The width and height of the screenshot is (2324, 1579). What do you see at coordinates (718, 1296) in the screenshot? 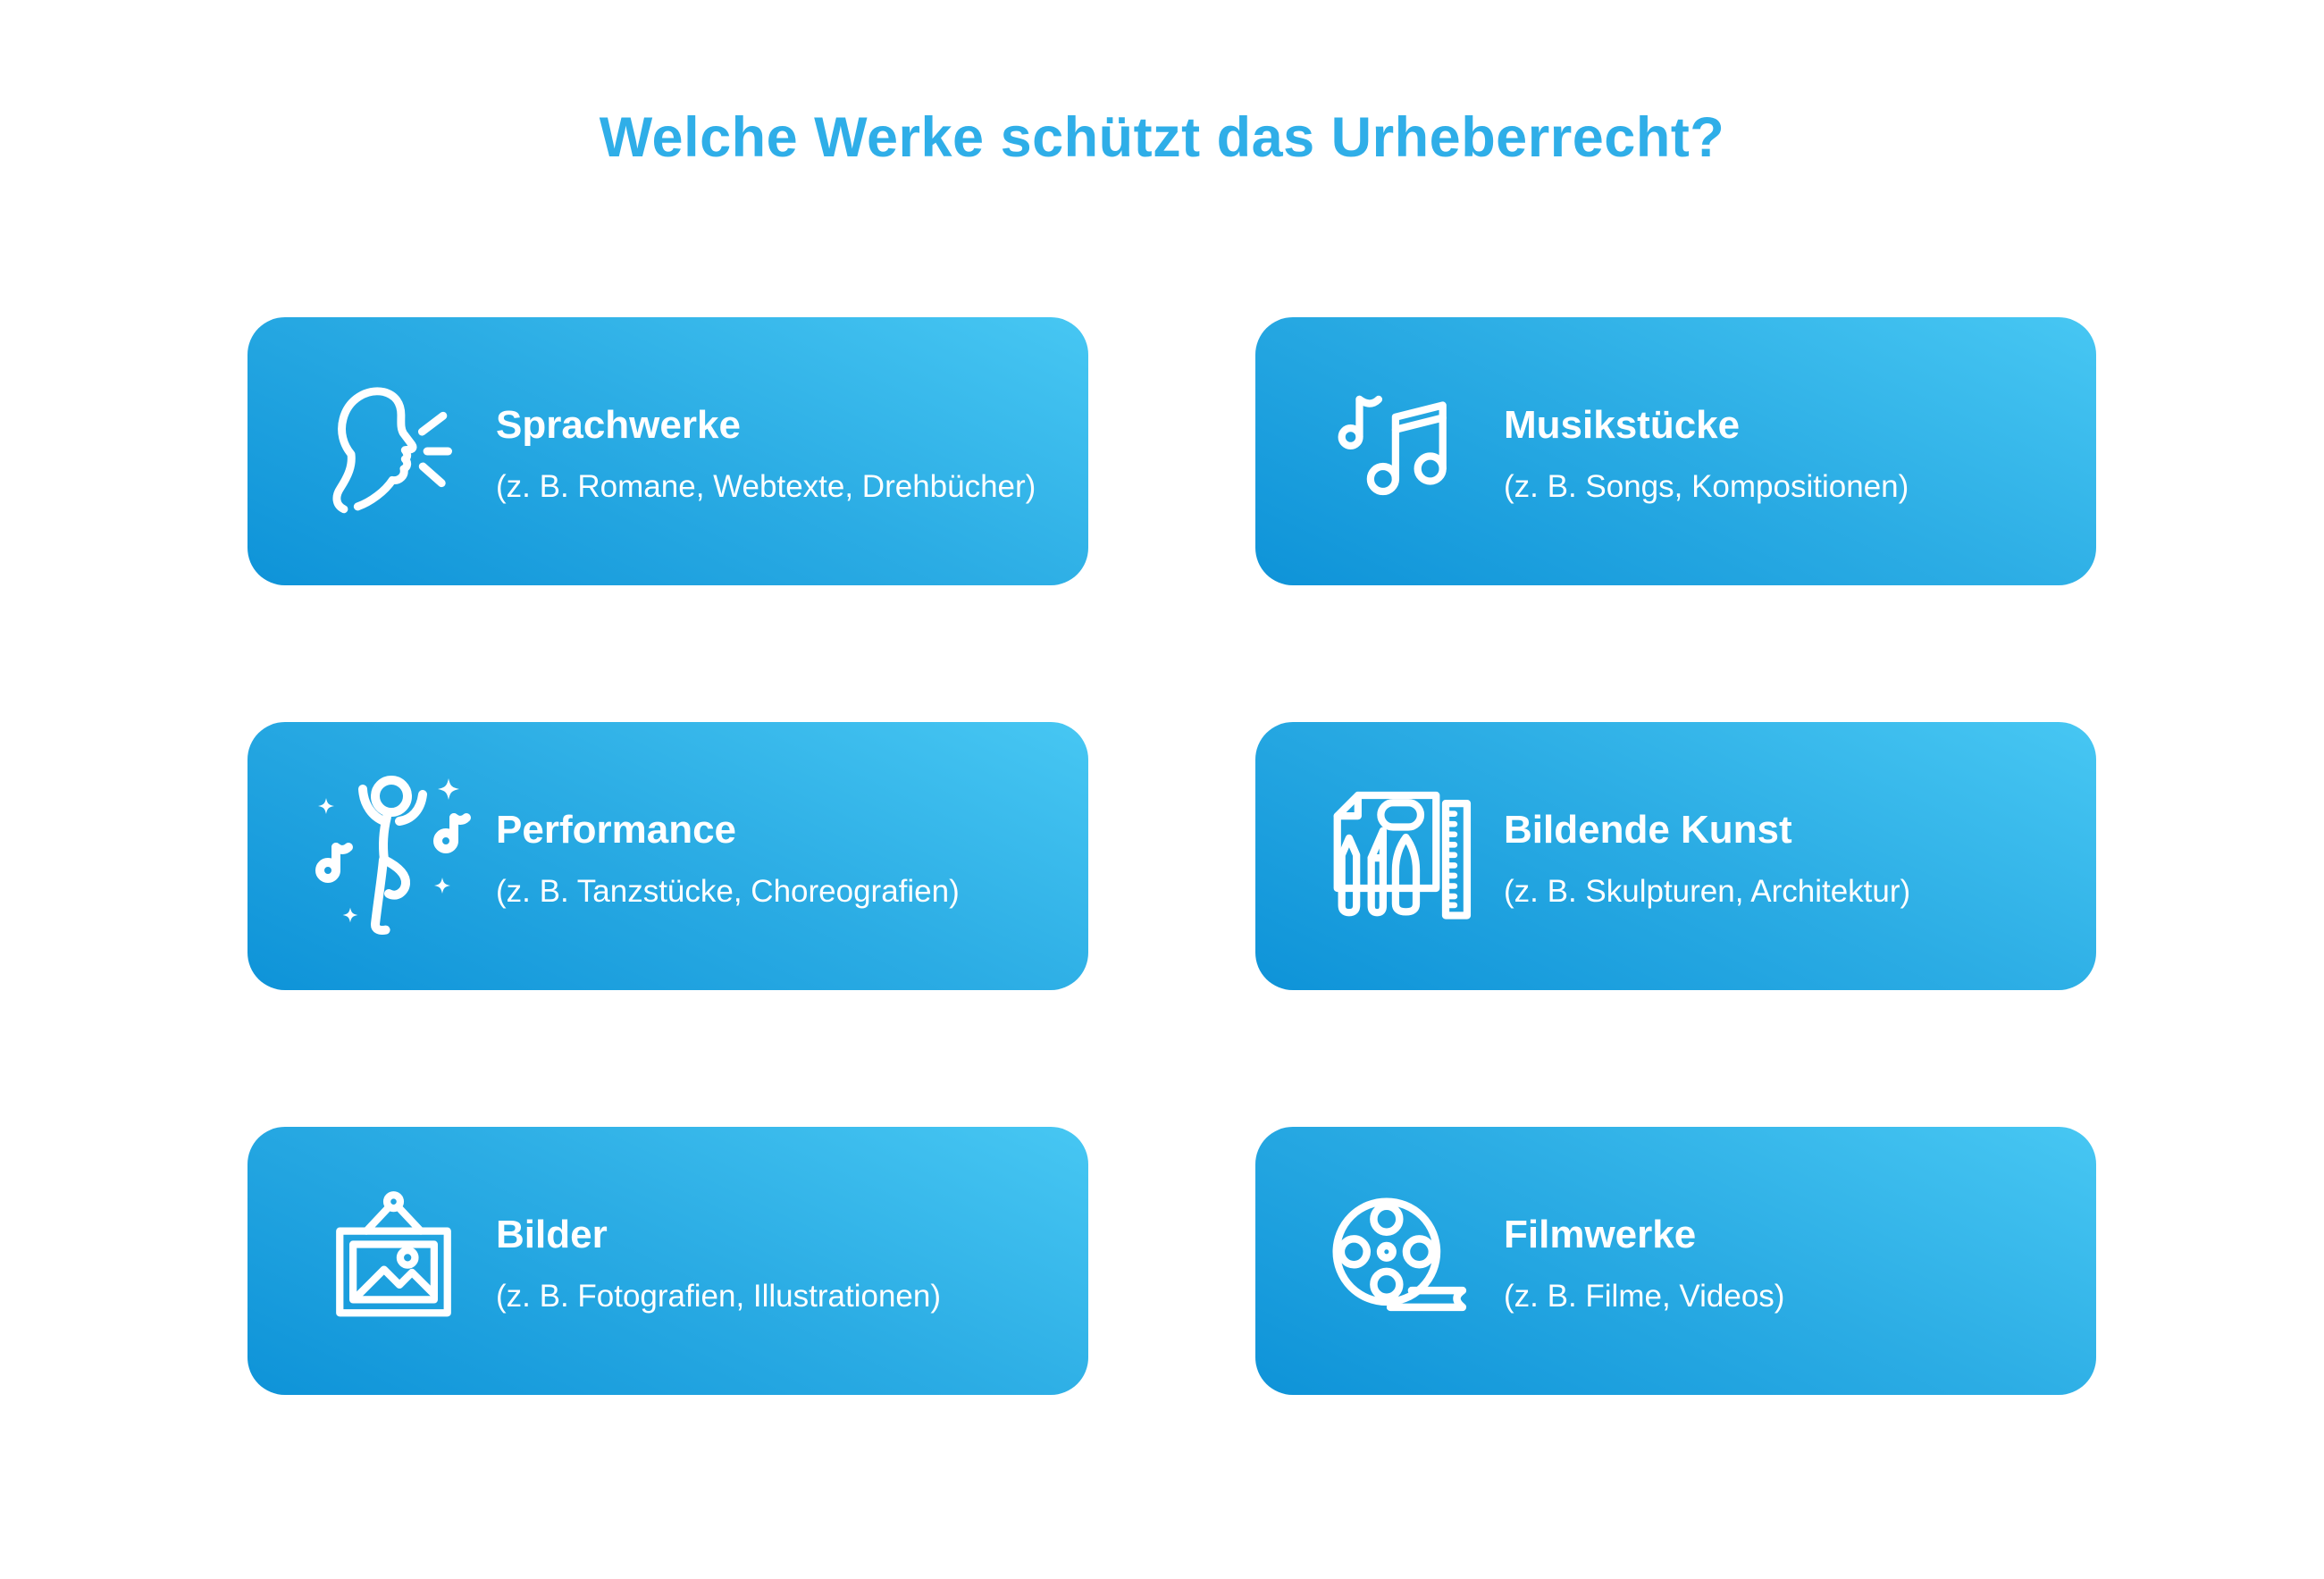
I see `card-subtitle: (z. B. Fotografien, Illustrationen)` at bounding box center [718, 1296].